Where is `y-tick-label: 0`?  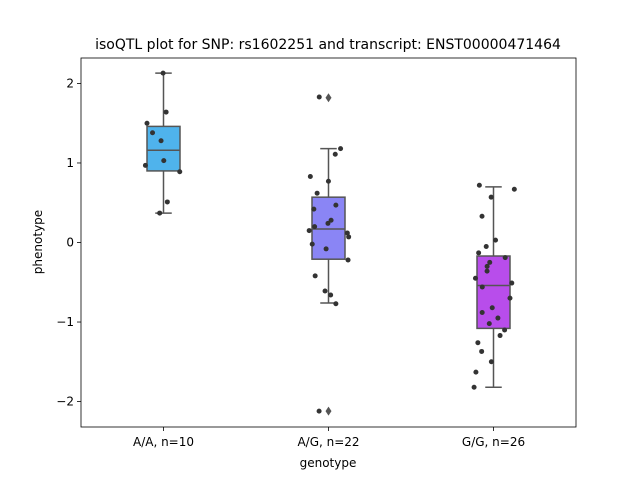
y-tick-label: 0 is located at coordinates (70, 243).